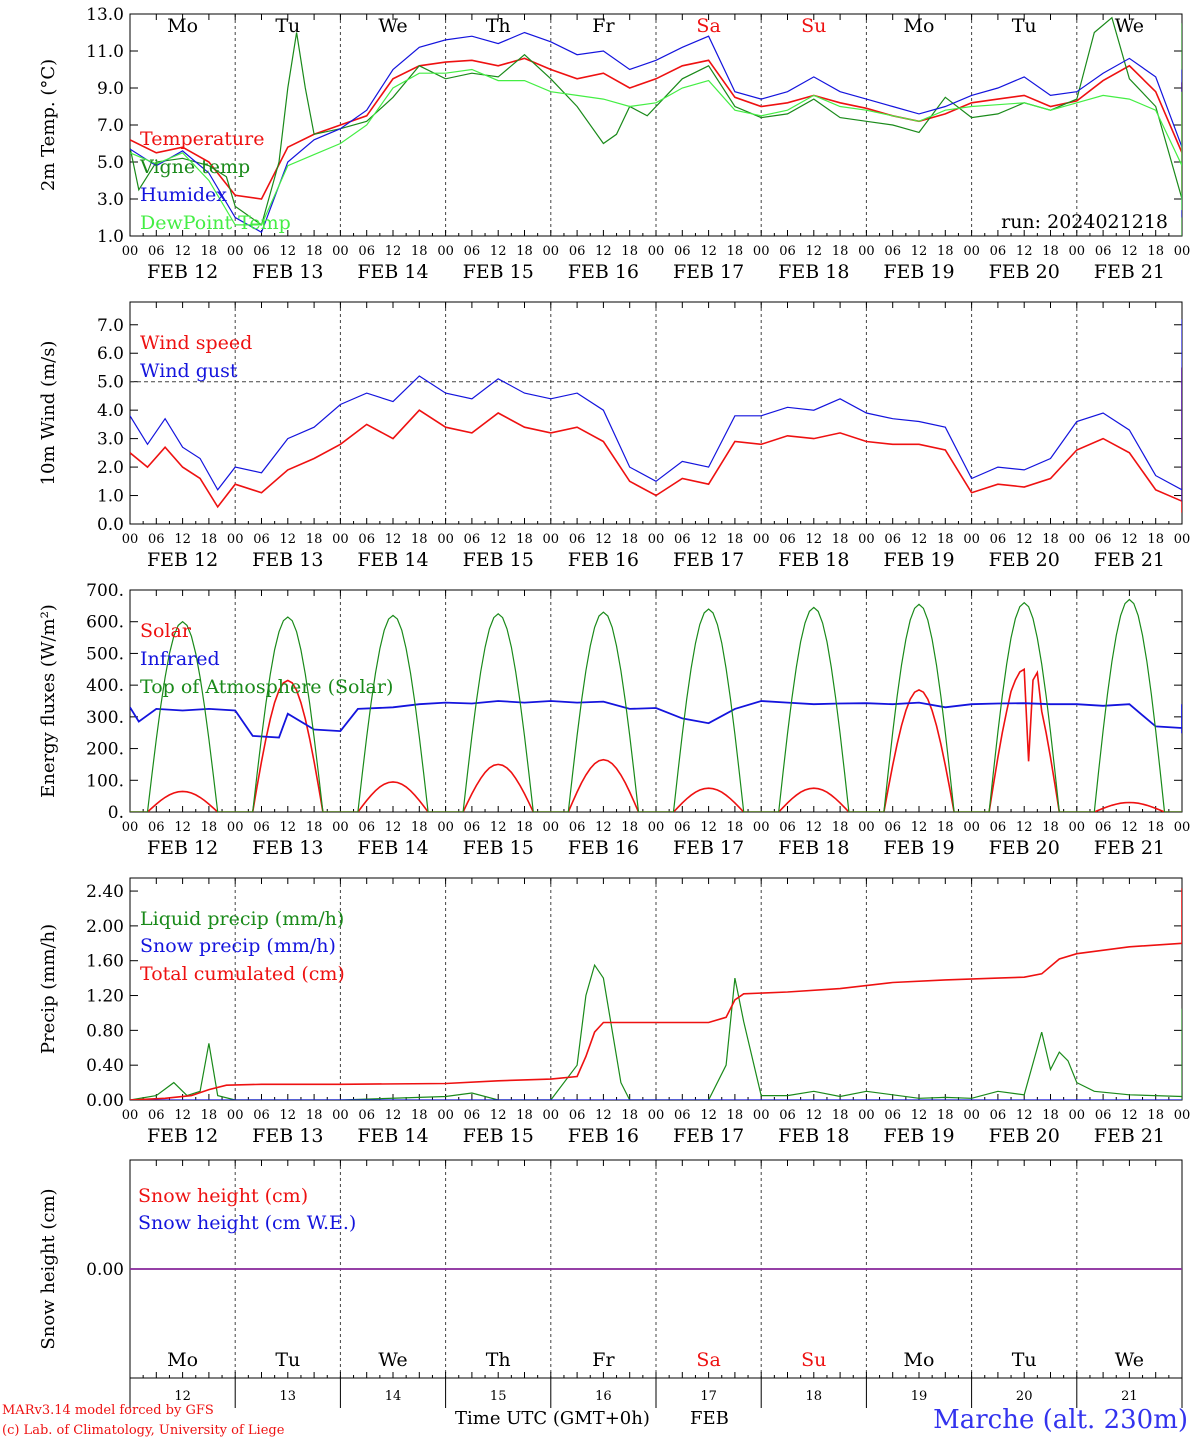 The height and width of the screenshot is (1440, 1194). Describe the element at coordinates (1129, 1396) in the screenshot. I see `day-number-label: 21` at that location.